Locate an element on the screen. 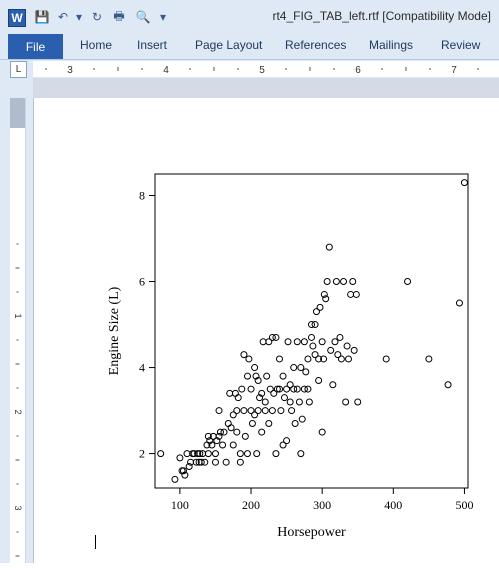 The image size is (499, 568). vertical-ruler: 1234 is located at coordinates (18, 330).